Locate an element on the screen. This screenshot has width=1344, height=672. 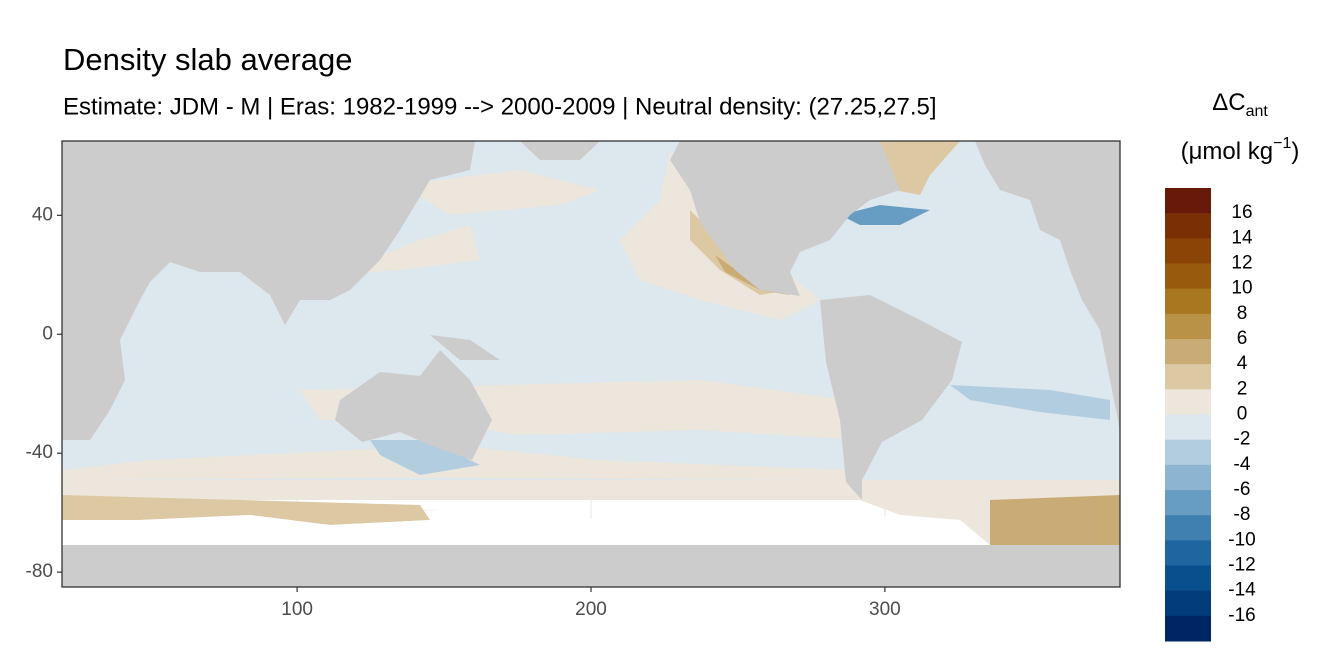
x-tick-label: 300 is located at coordinates (885, 609).